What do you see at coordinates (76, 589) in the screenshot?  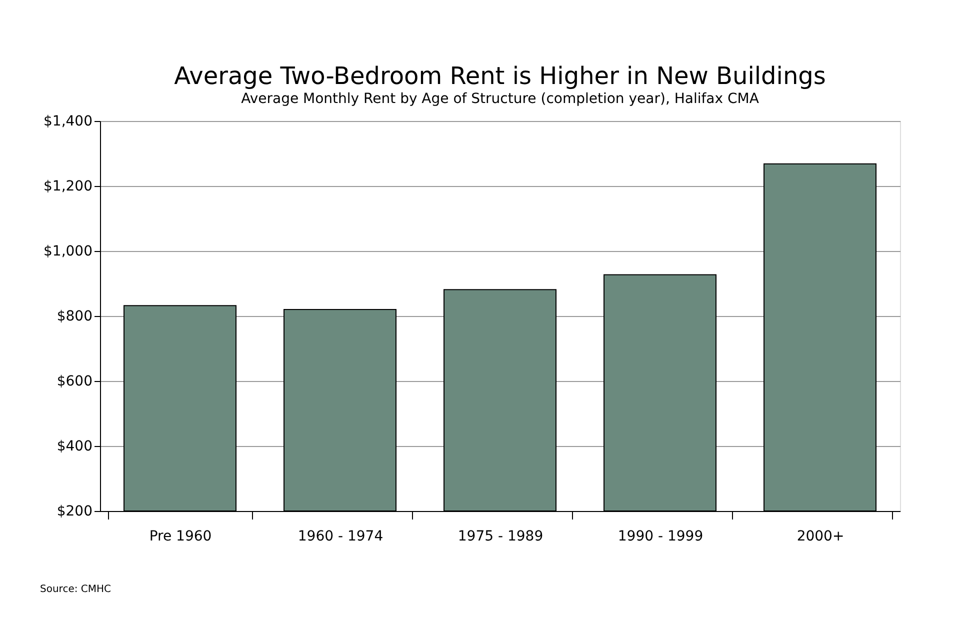 I see `source-note: Source: CMHC` at bounding box center [76, 589].